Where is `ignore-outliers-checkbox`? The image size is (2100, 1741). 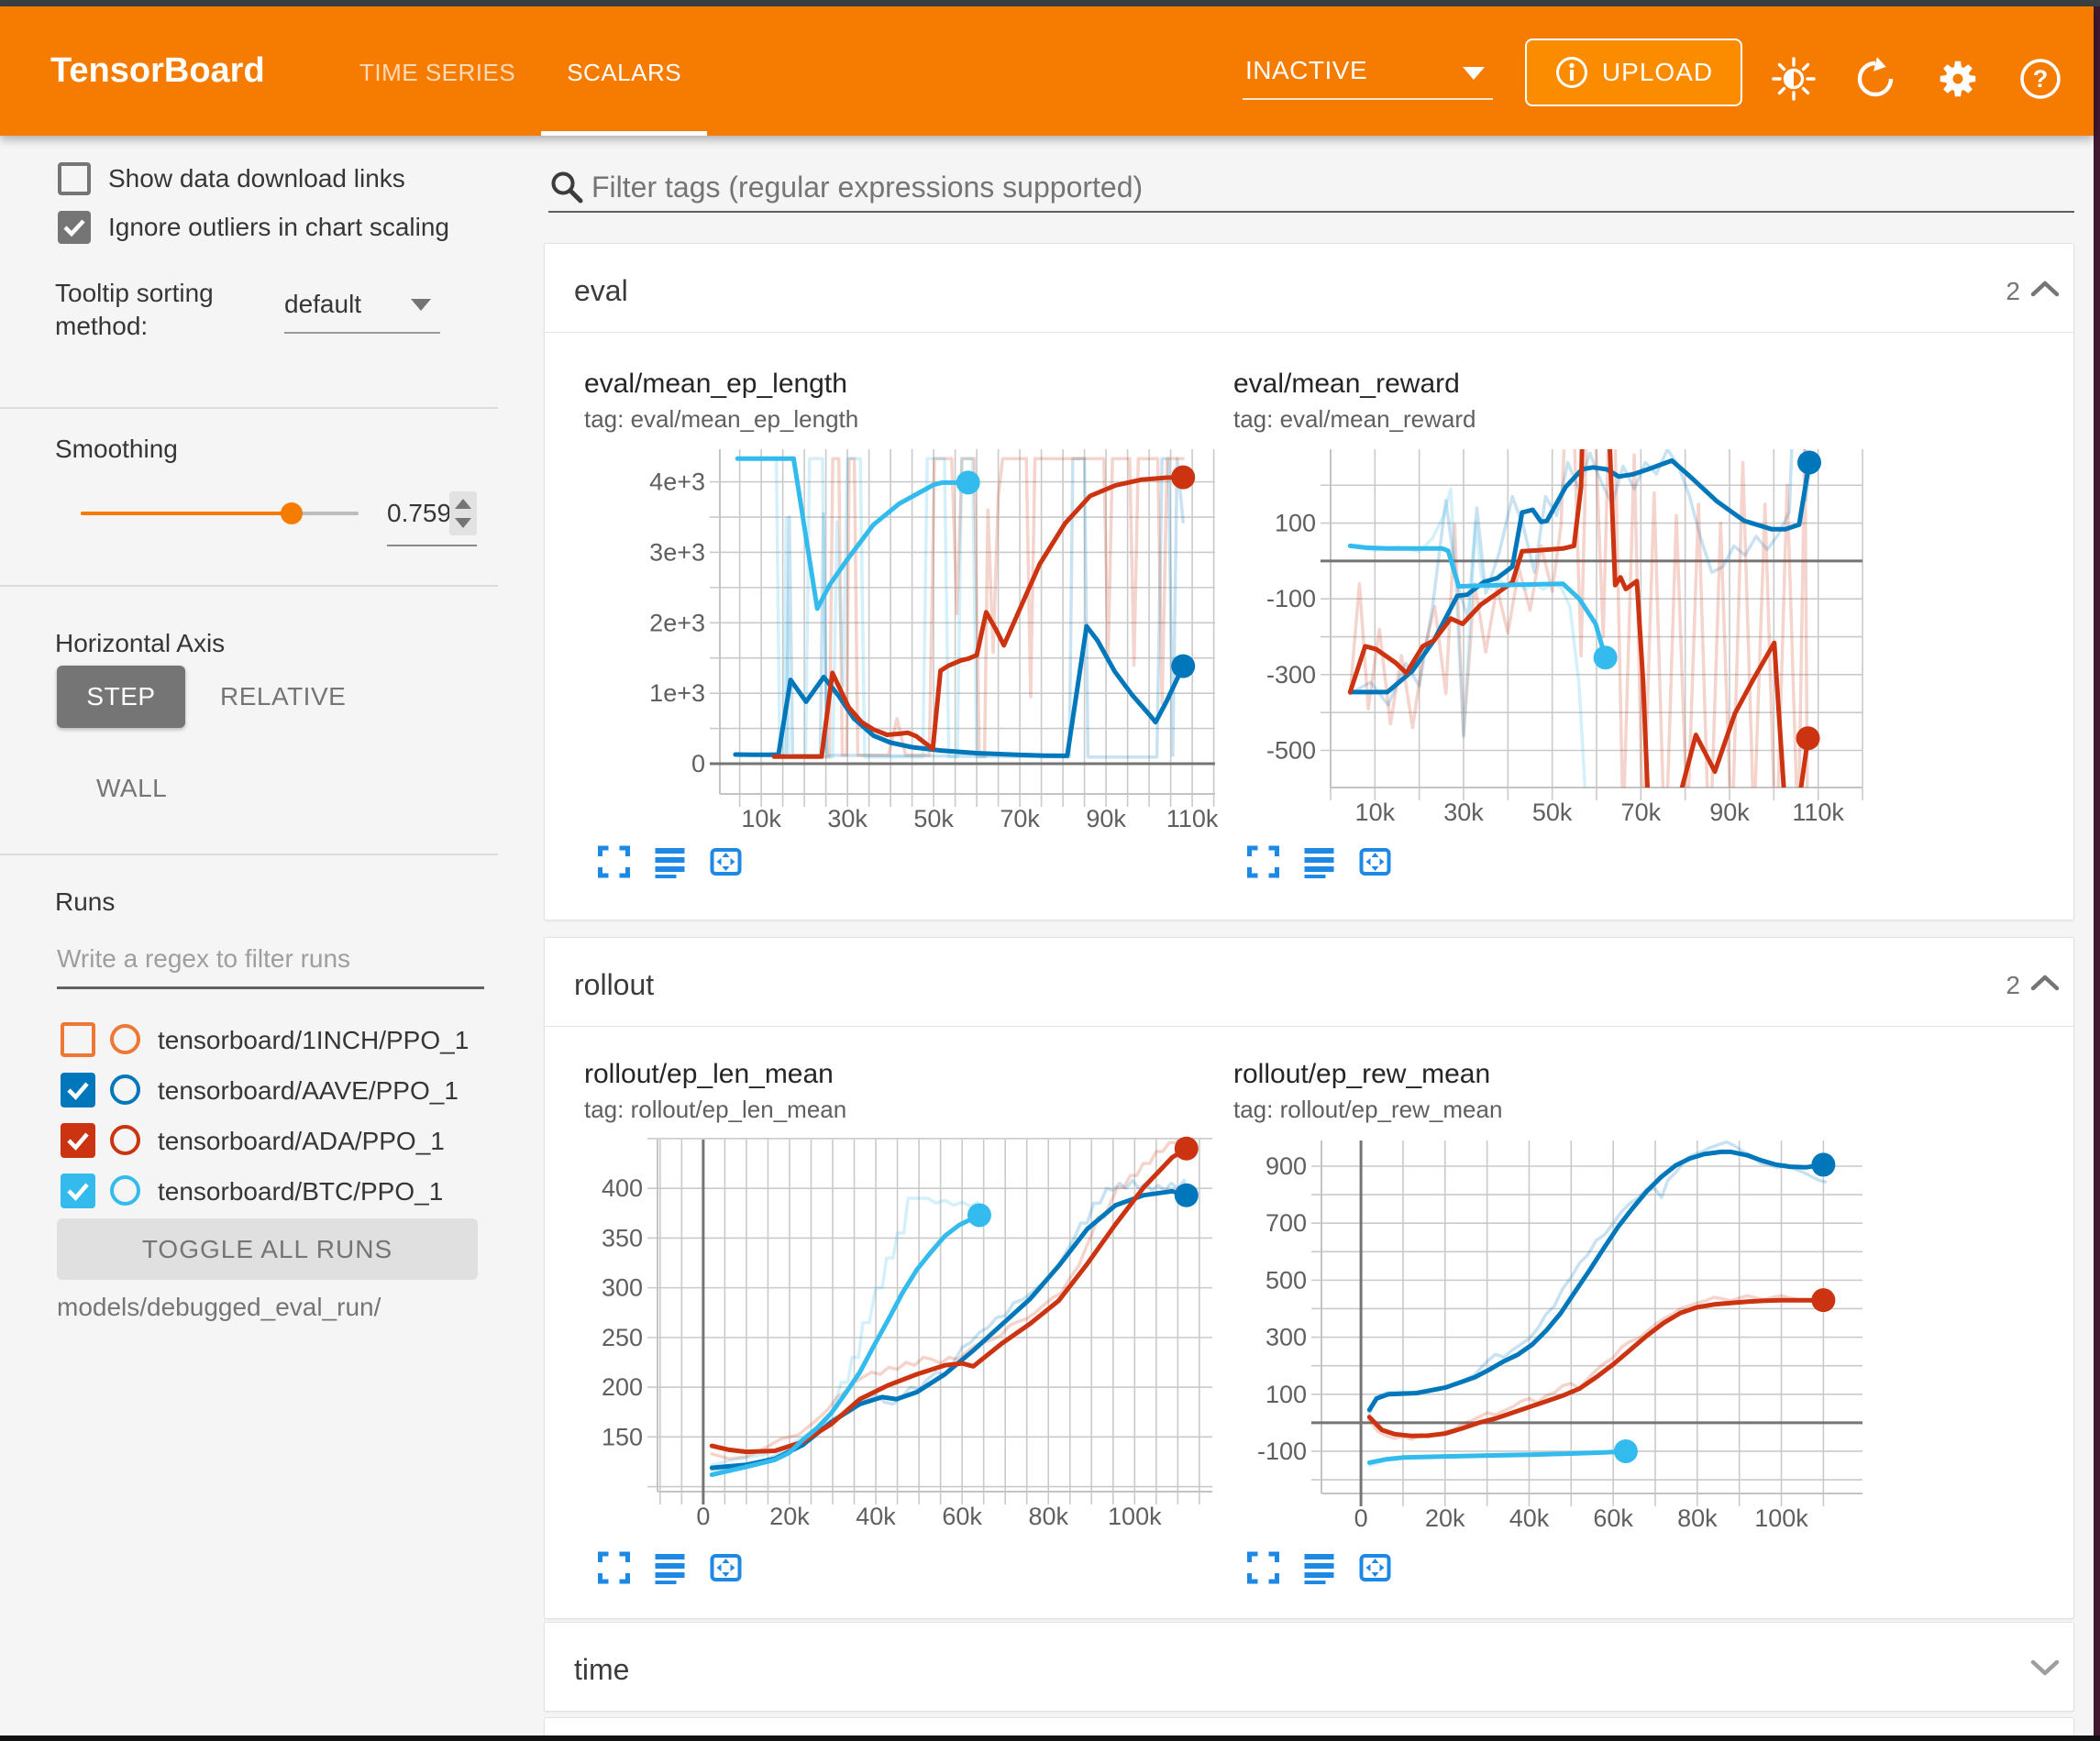
ignore-outliers-checkbox is located at coordinates (74, 228).